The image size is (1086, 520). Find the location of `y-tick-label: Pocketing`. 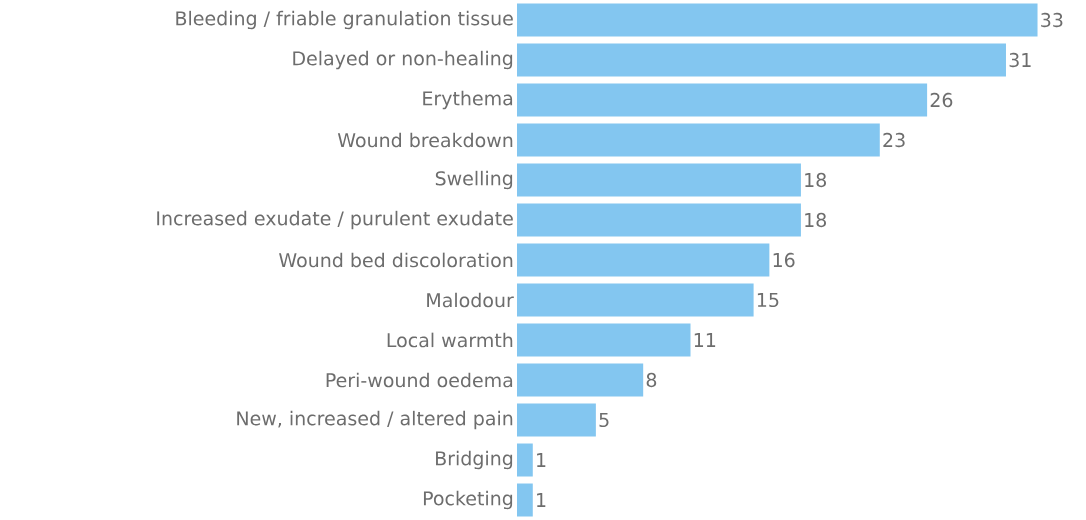

y-tick-label: Pocketing is located at coordinates (468, 500).